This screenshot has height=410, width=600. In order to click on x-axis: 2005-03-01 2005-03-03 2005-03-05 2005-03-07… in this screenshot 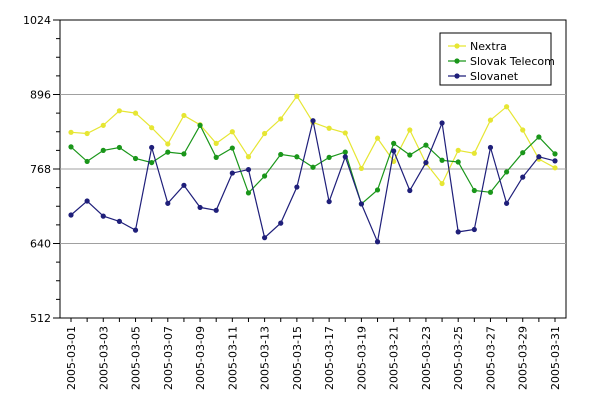, I will do `click(313, 354)`.